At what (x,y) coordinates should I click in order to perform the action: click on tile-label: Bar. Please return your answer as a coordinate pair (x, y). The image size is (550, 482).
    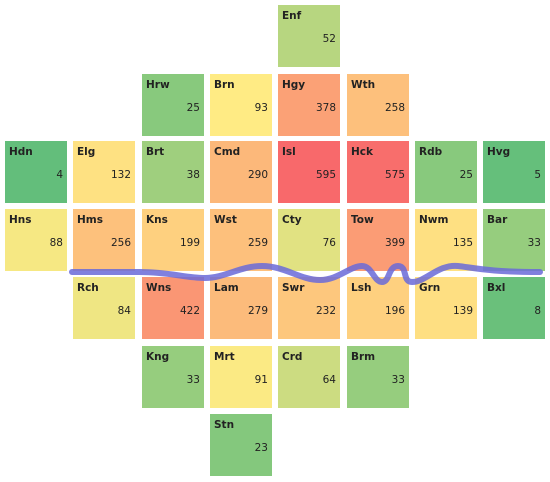
    Looking at the image, I should click on (497, 220).